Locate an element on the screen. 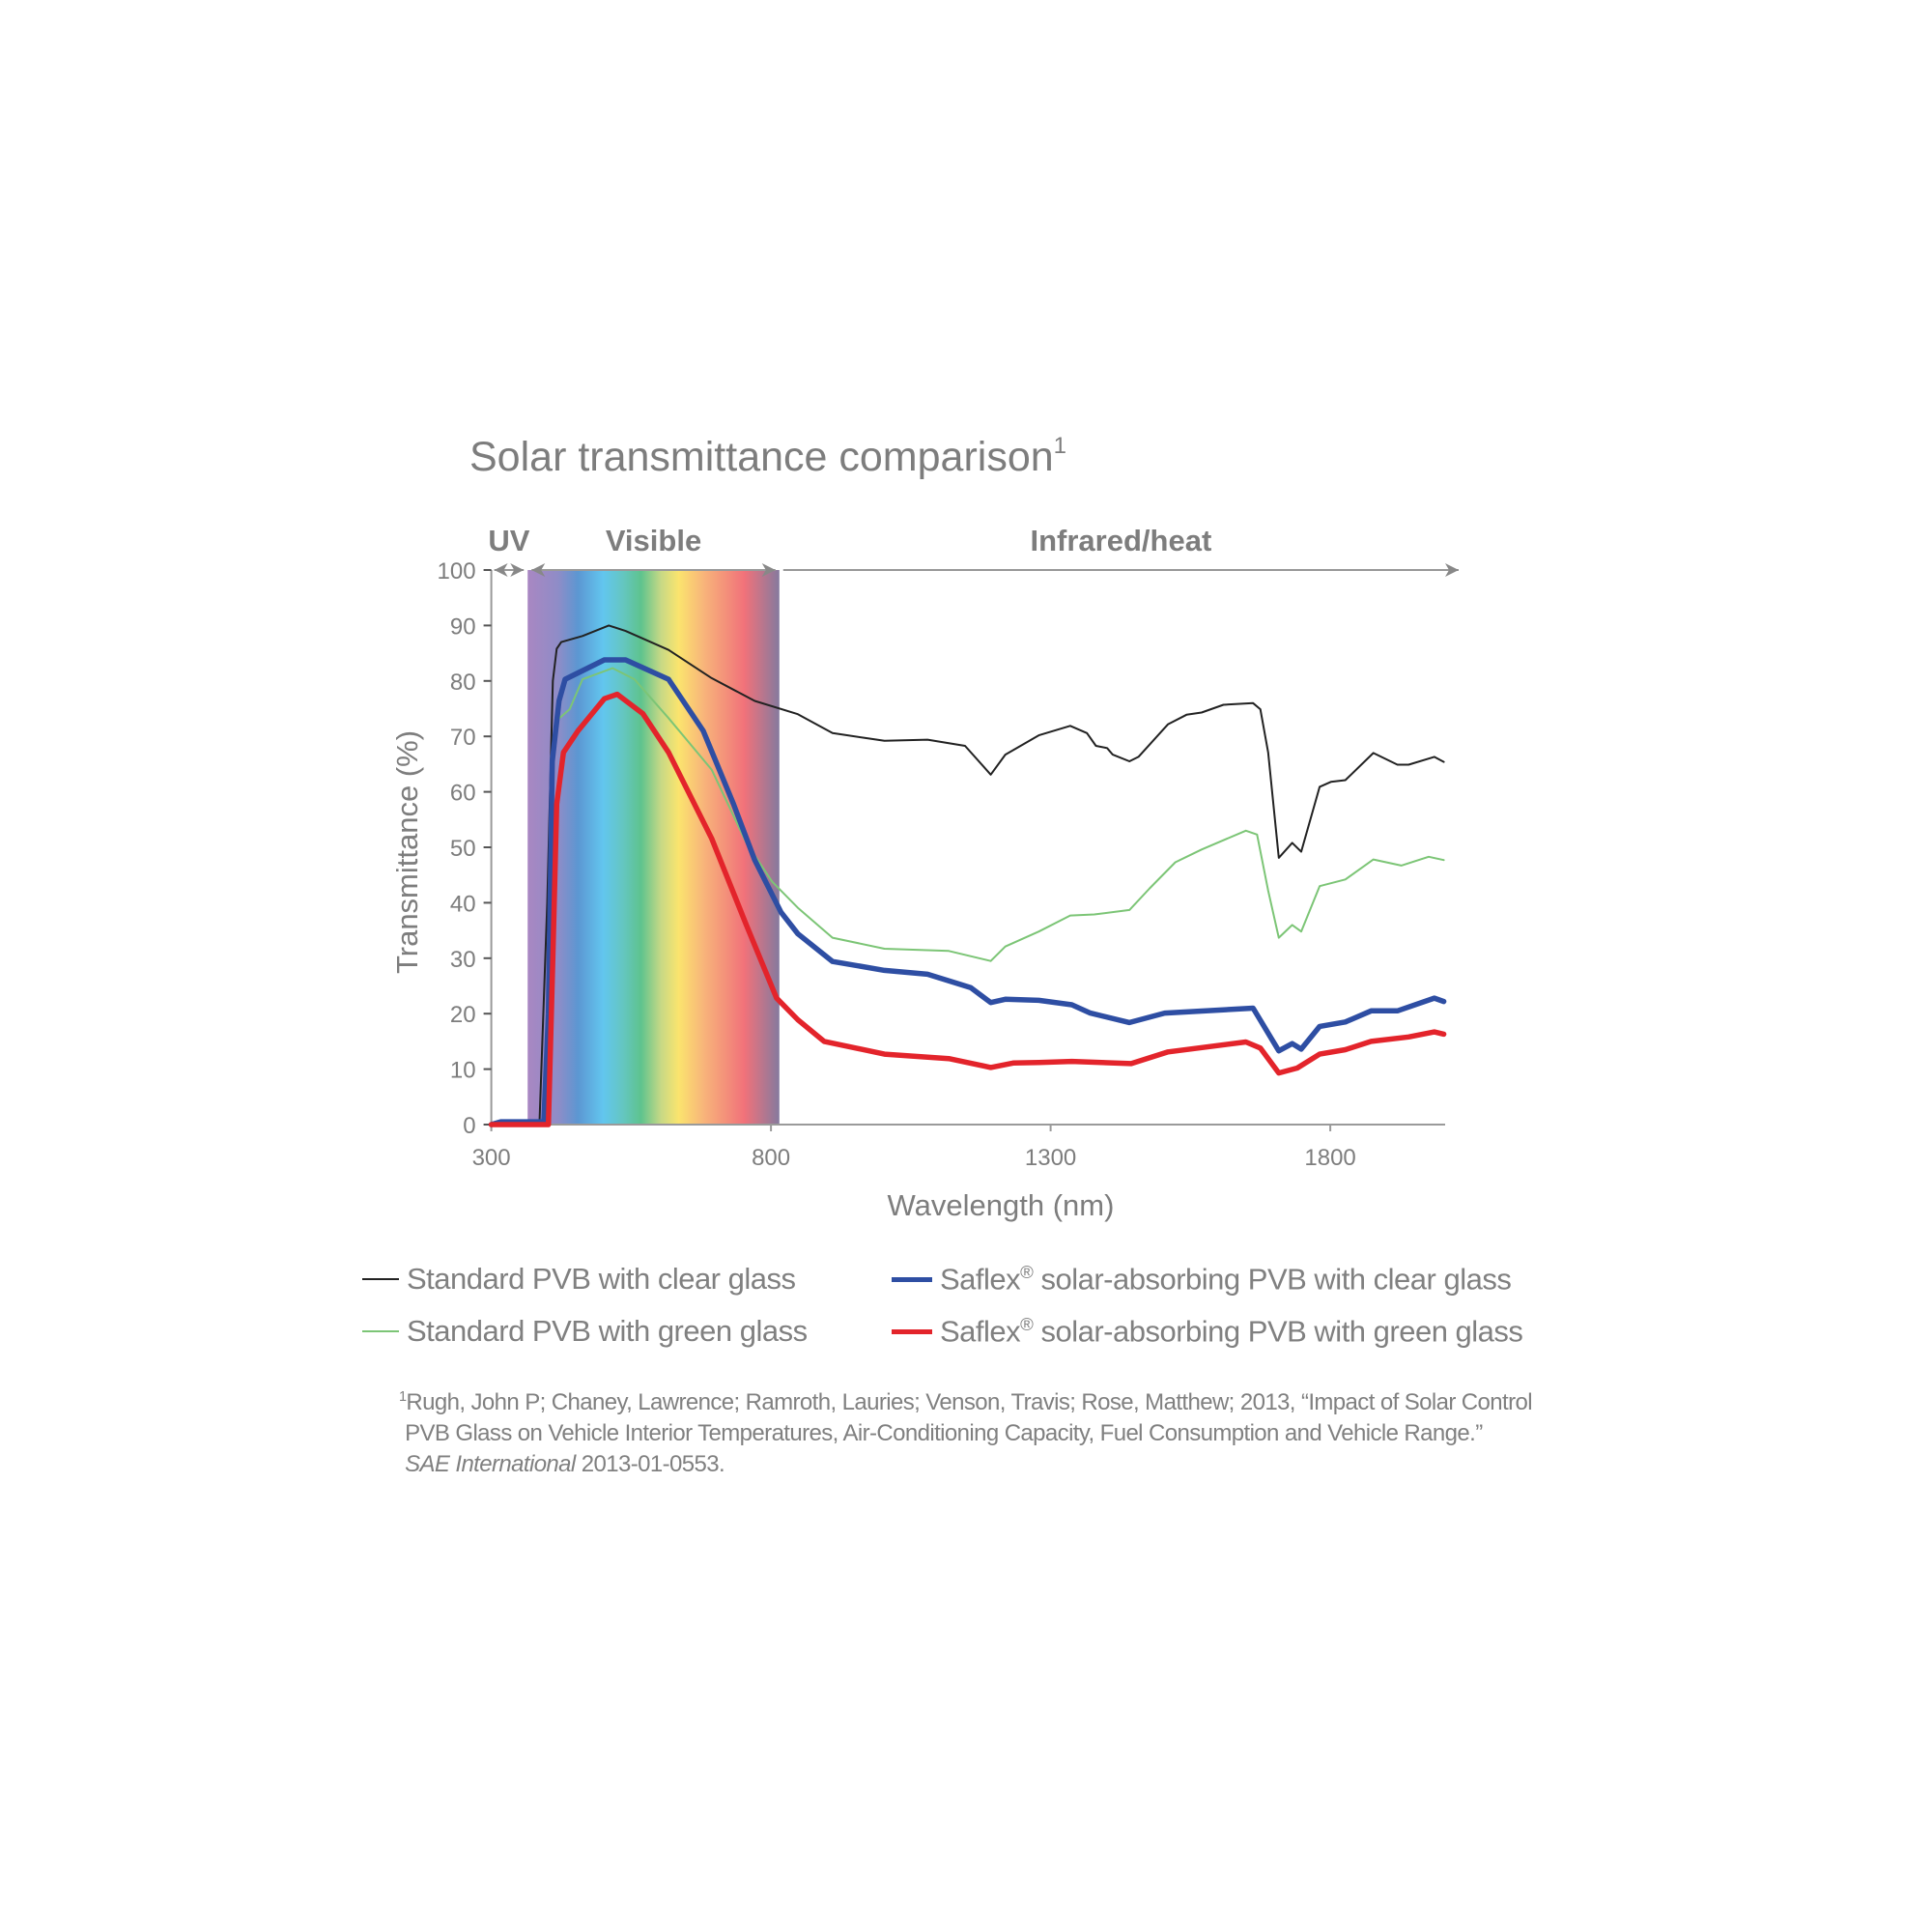  y-tick-label: 100 is located at coordinates (457, 571).